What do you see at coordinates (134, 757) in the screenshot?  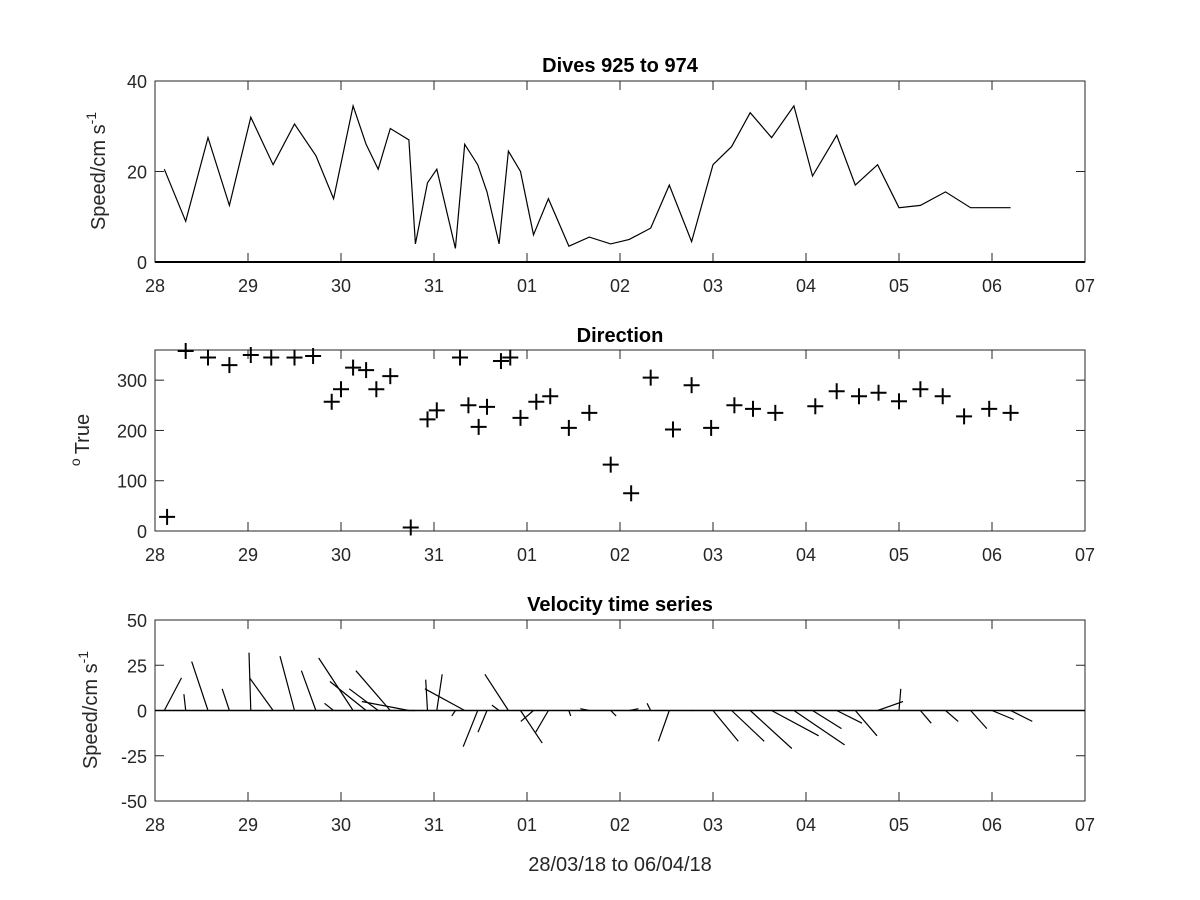 I see `panel2-ytick-label: -25` at bounding box center [134, 757].